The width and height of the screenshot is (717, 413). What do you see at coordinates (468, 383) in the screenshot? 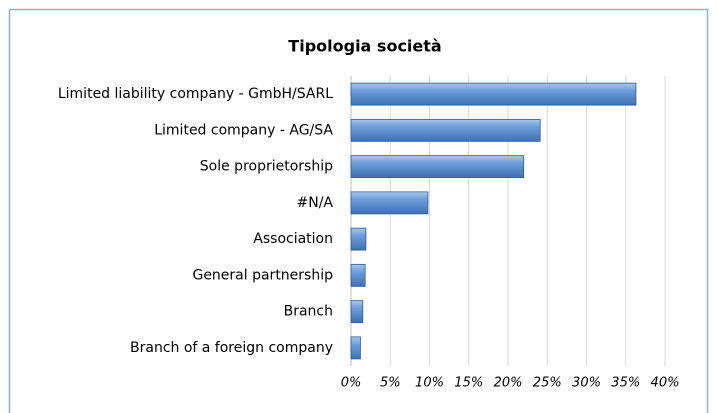
I see `x-tick-label: 15%` at bounding box center [468, 383].